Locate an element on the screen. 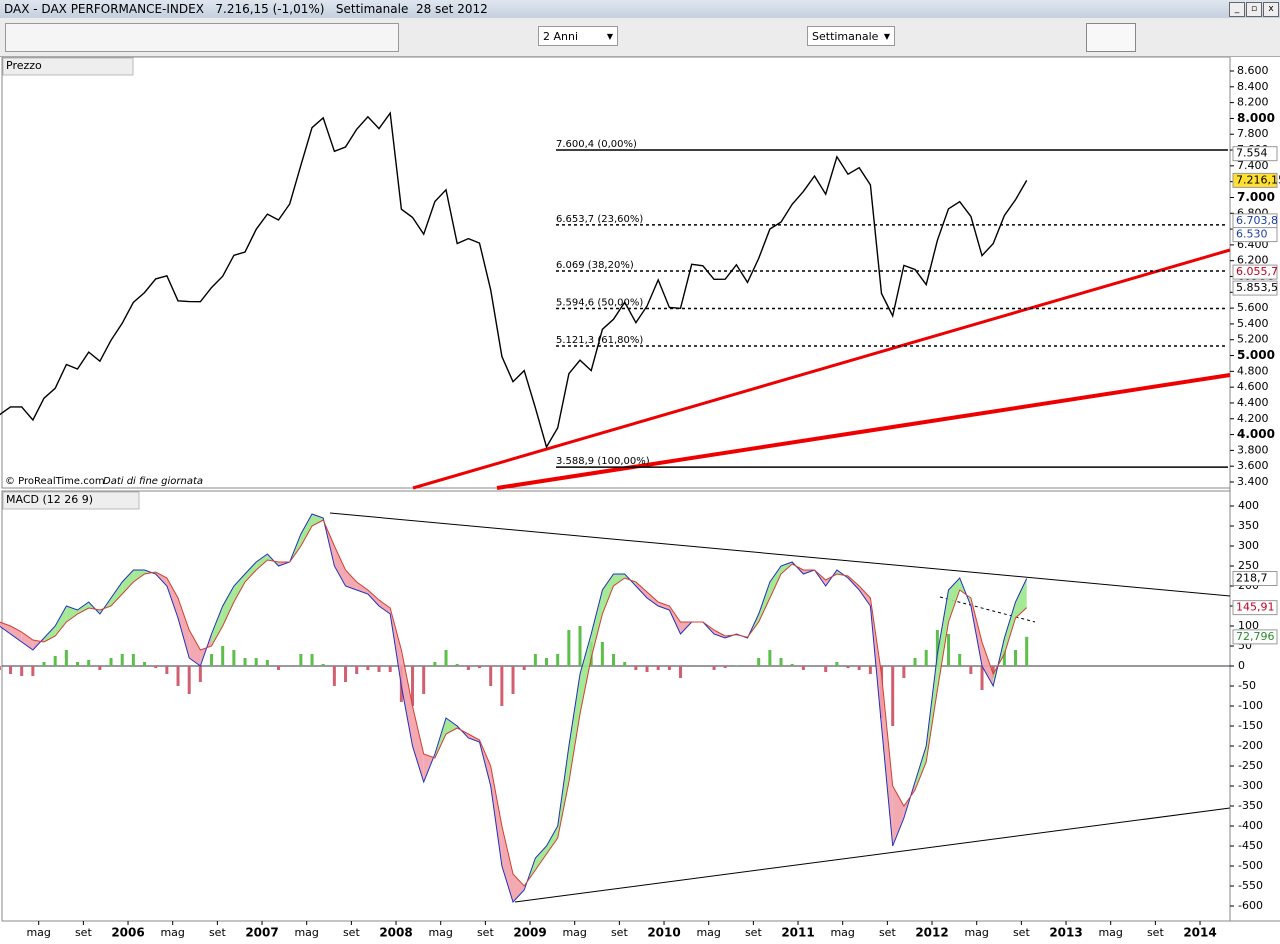 Image resolution: width=1280 pixels, height=944 pixels. trendline is located at coordinates (863, 431).